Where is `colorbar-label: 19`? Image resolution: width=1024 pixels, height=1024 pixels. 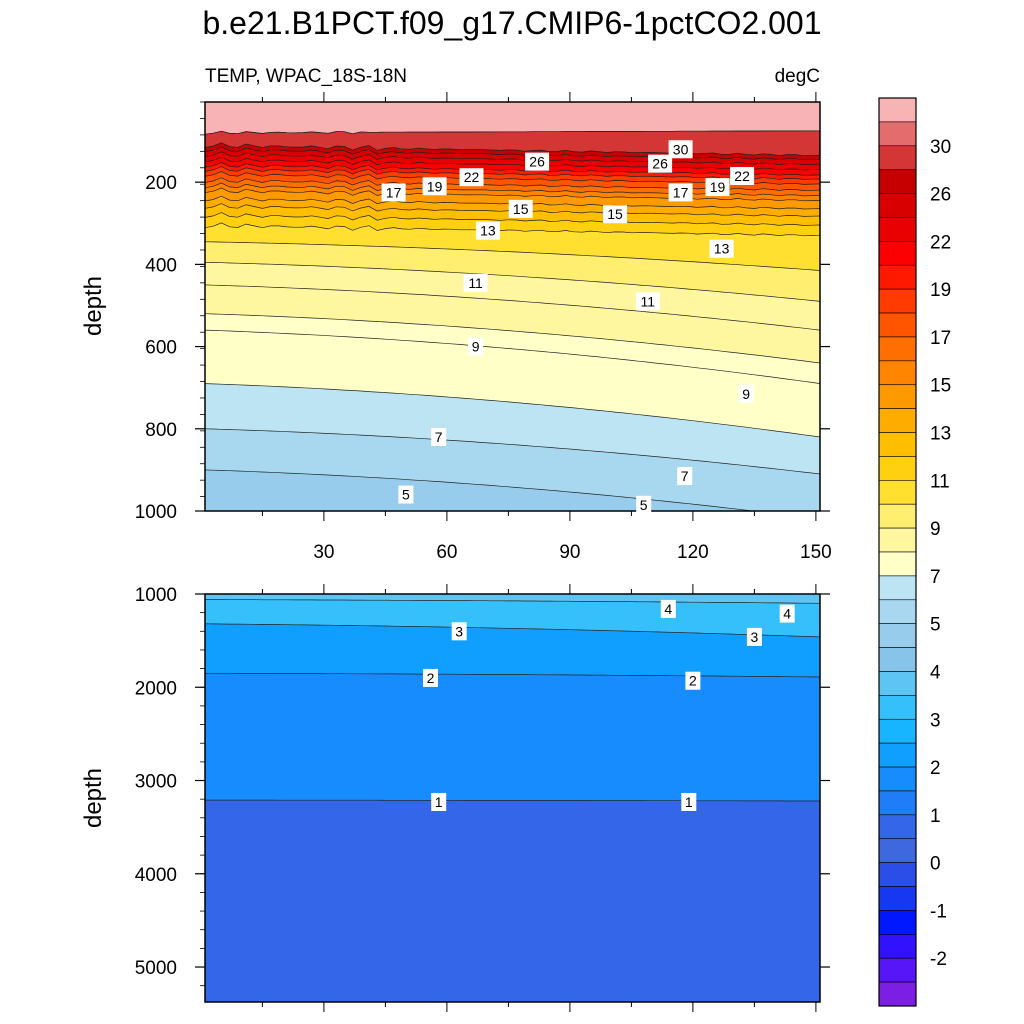 colorbar-label: 19 is located at coordinates (940, 290).